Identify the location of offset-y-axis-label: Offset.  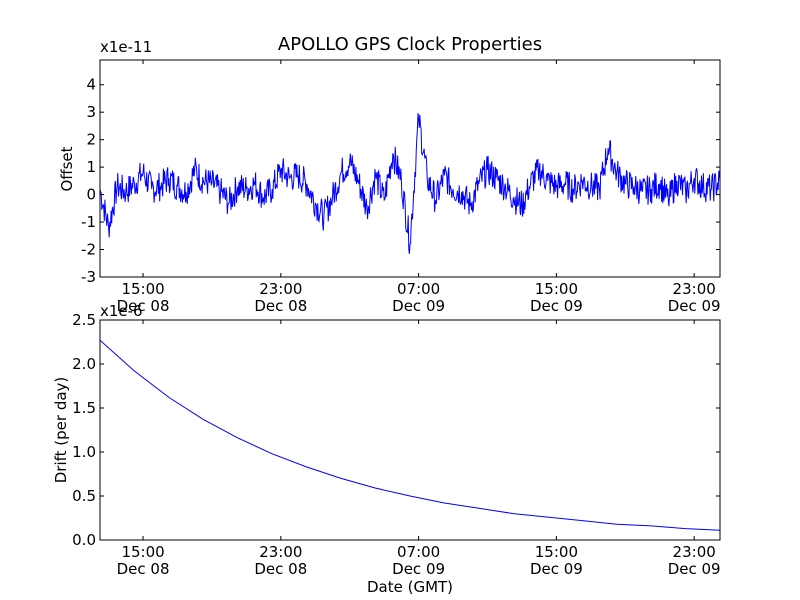
(67, 168).